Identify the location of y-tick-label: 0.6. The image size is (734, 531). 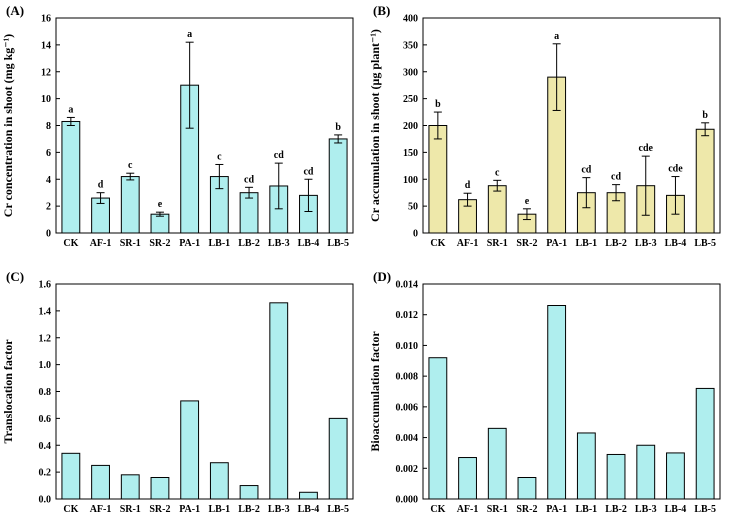
(45, 419).